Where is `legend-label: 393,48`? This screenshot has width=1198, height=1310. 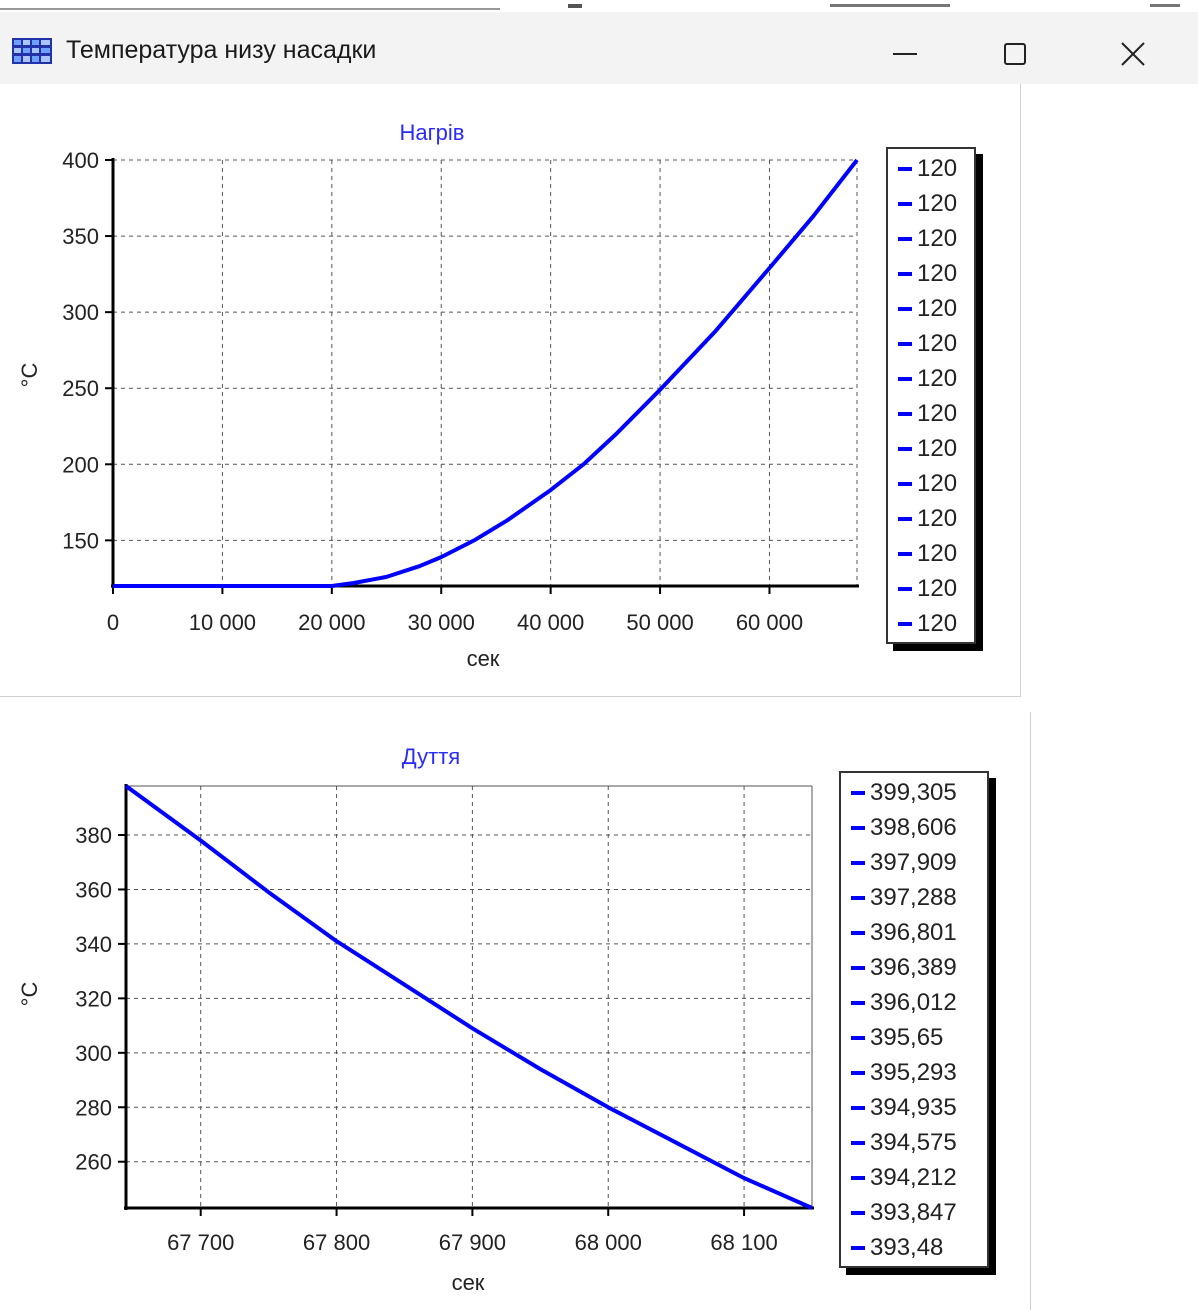
legend-label: 393,48 is located at coordinates (907, 1247).